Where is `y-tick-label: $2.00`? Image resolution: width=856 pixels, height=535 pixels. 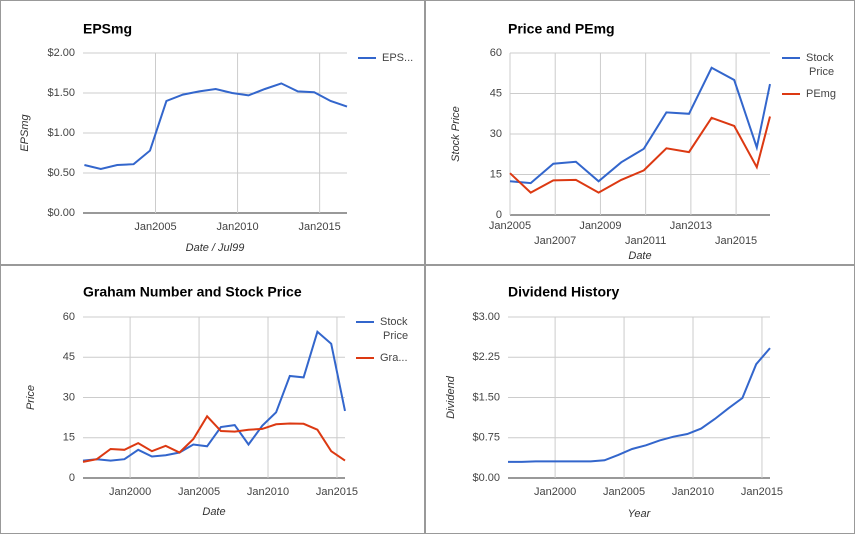
y-tick-label: $2.00 is located at coordinates (61, 53).